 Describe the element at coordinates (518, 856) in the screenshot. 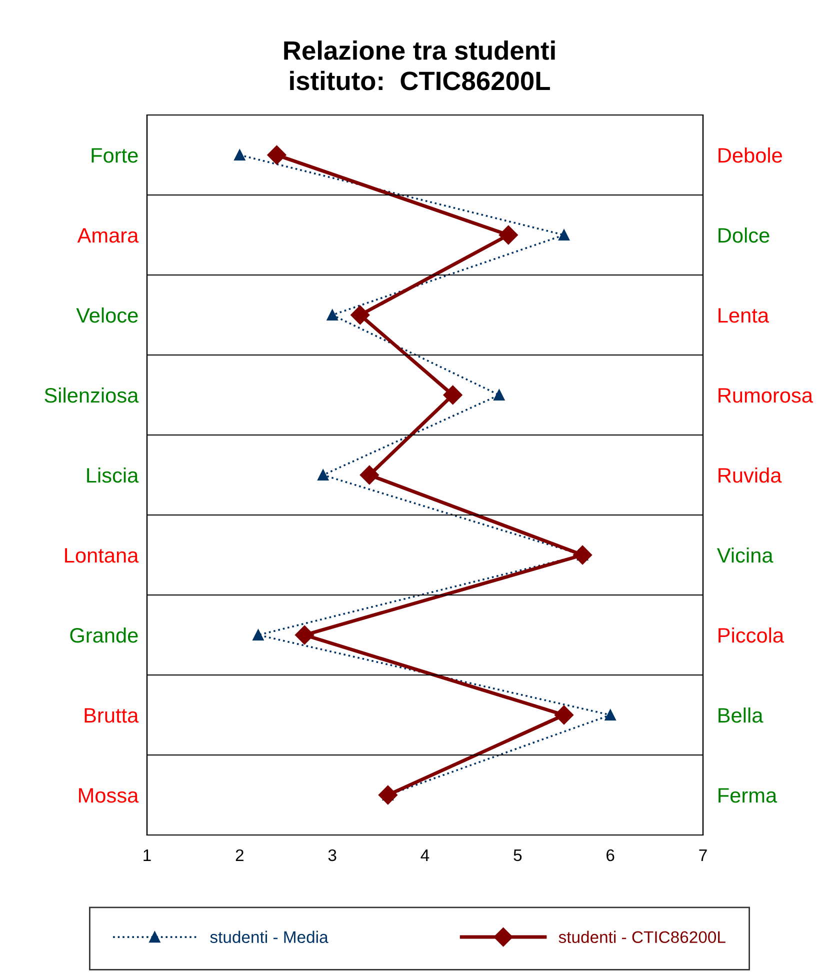

I see `x-tick-label: 5` at that location.